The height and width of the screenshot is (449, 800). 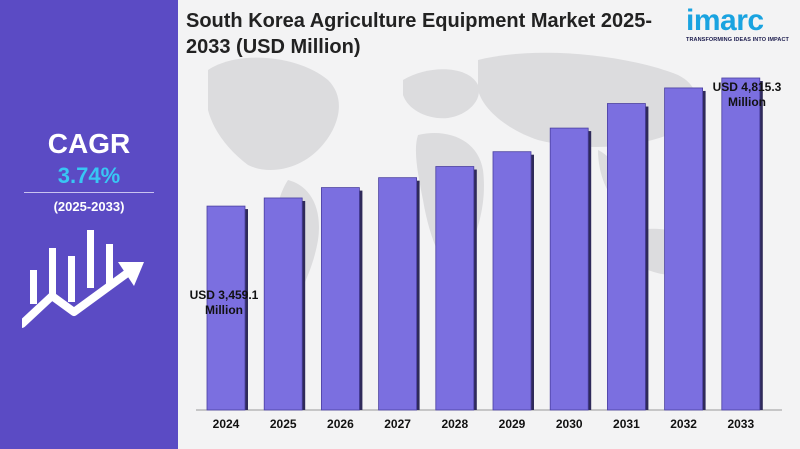 I want to click on bar-2027, so click(x=398, y=294).